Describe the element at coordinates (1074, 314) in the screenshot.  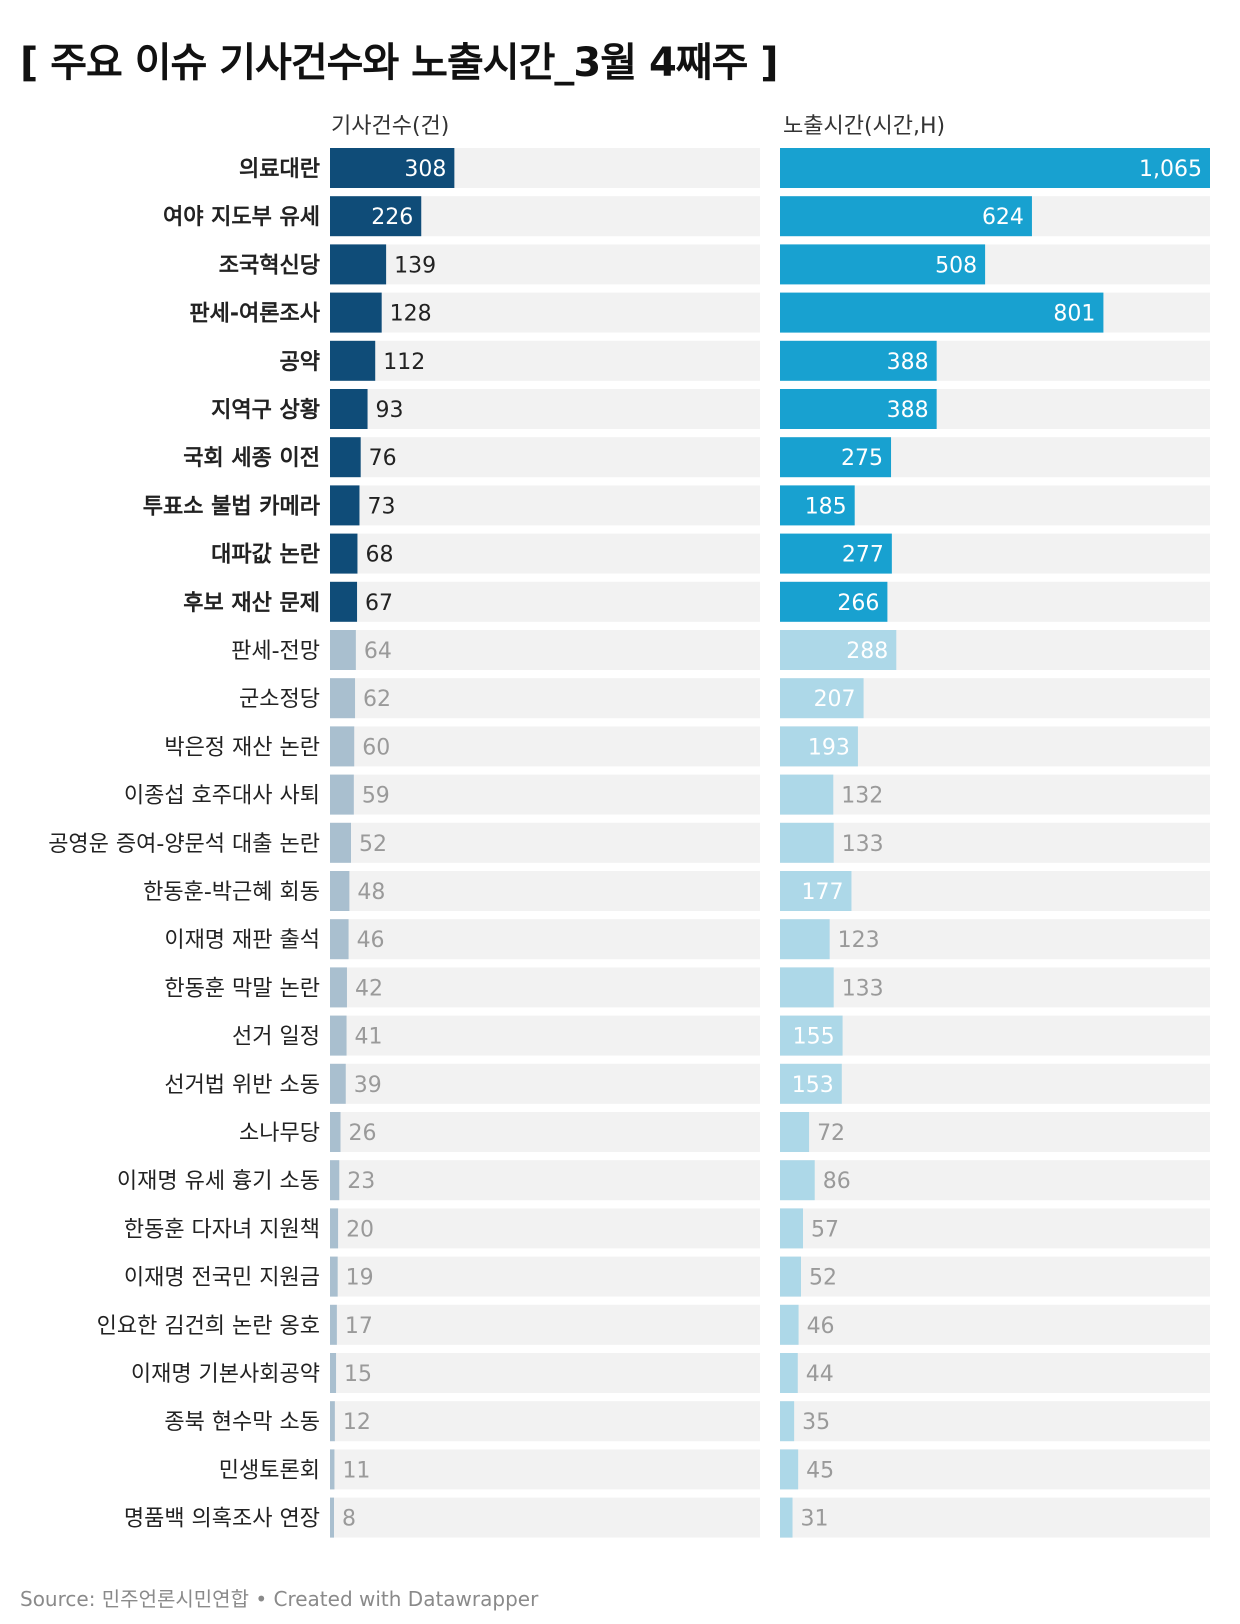
I see `data-label-exposure-time: 801` at that location.